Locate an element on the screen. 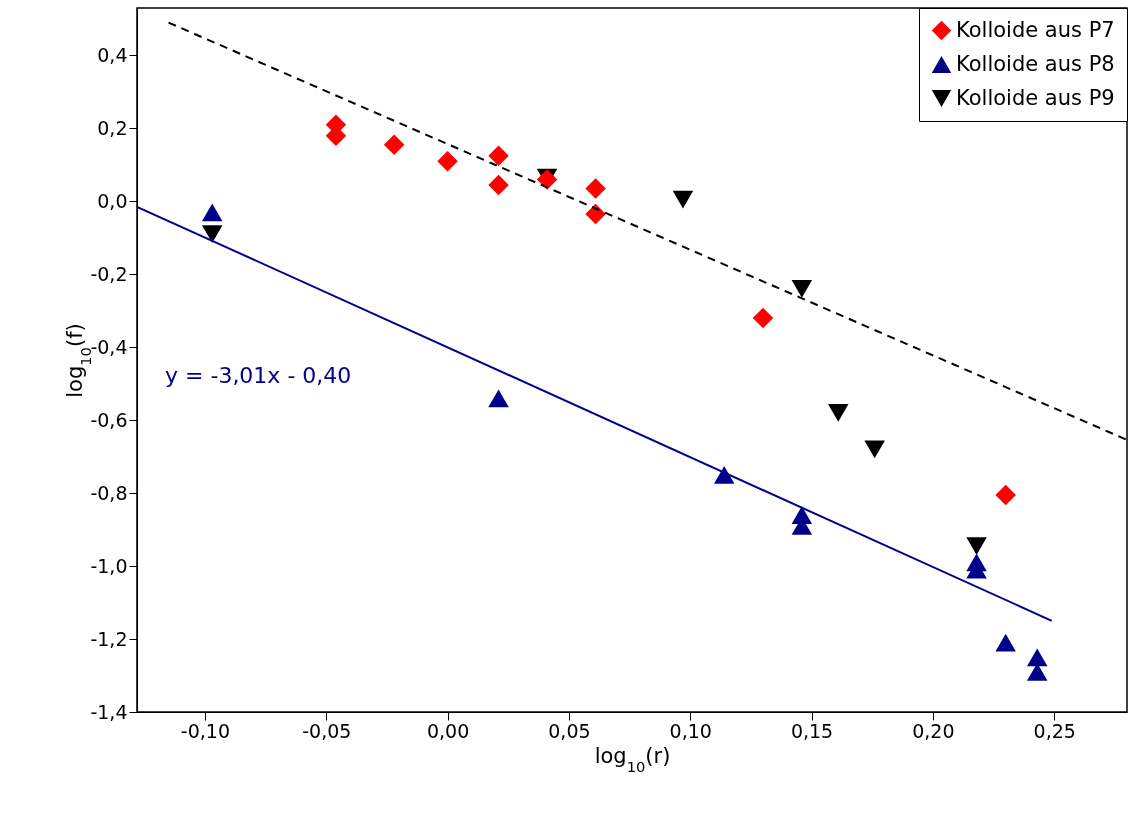 This screenshot has width=1130, height=823. x-tick-label: 0,20 is located at coordinates (933, 730).